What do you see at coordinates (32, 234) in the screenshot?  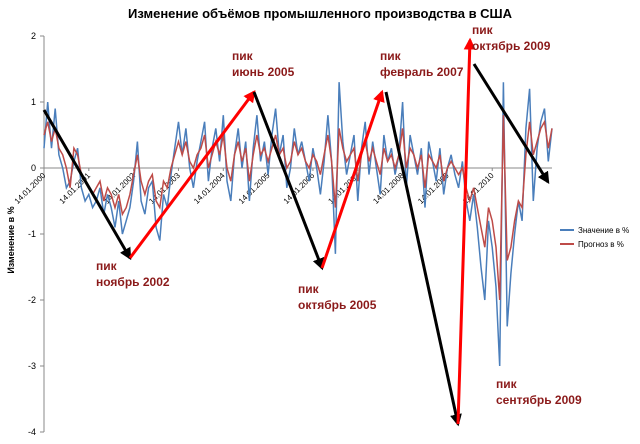 I see `y-tick-label: -1` at bounding box center [32, 234].